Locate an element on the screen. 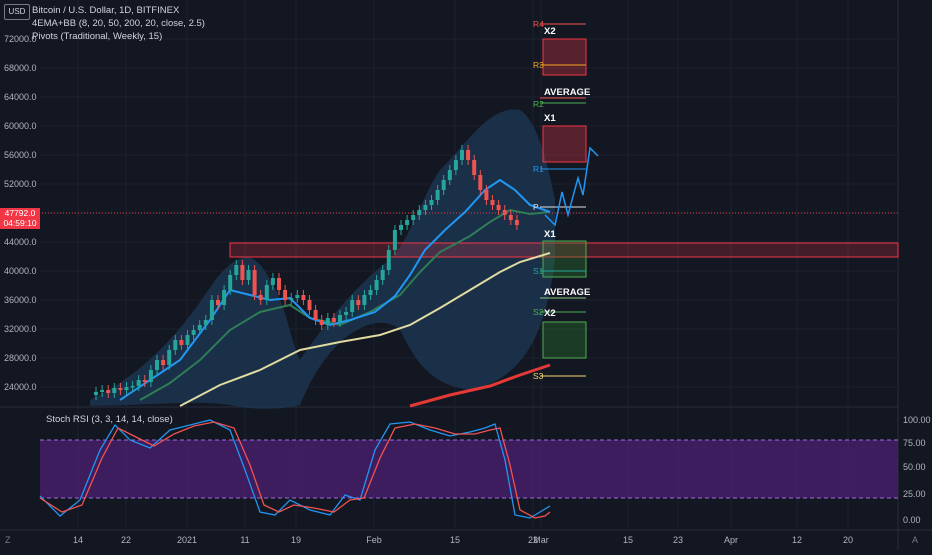 The image size is (932, 555). price-axis-label: 40000.0 is located at coordinates (20, 271).